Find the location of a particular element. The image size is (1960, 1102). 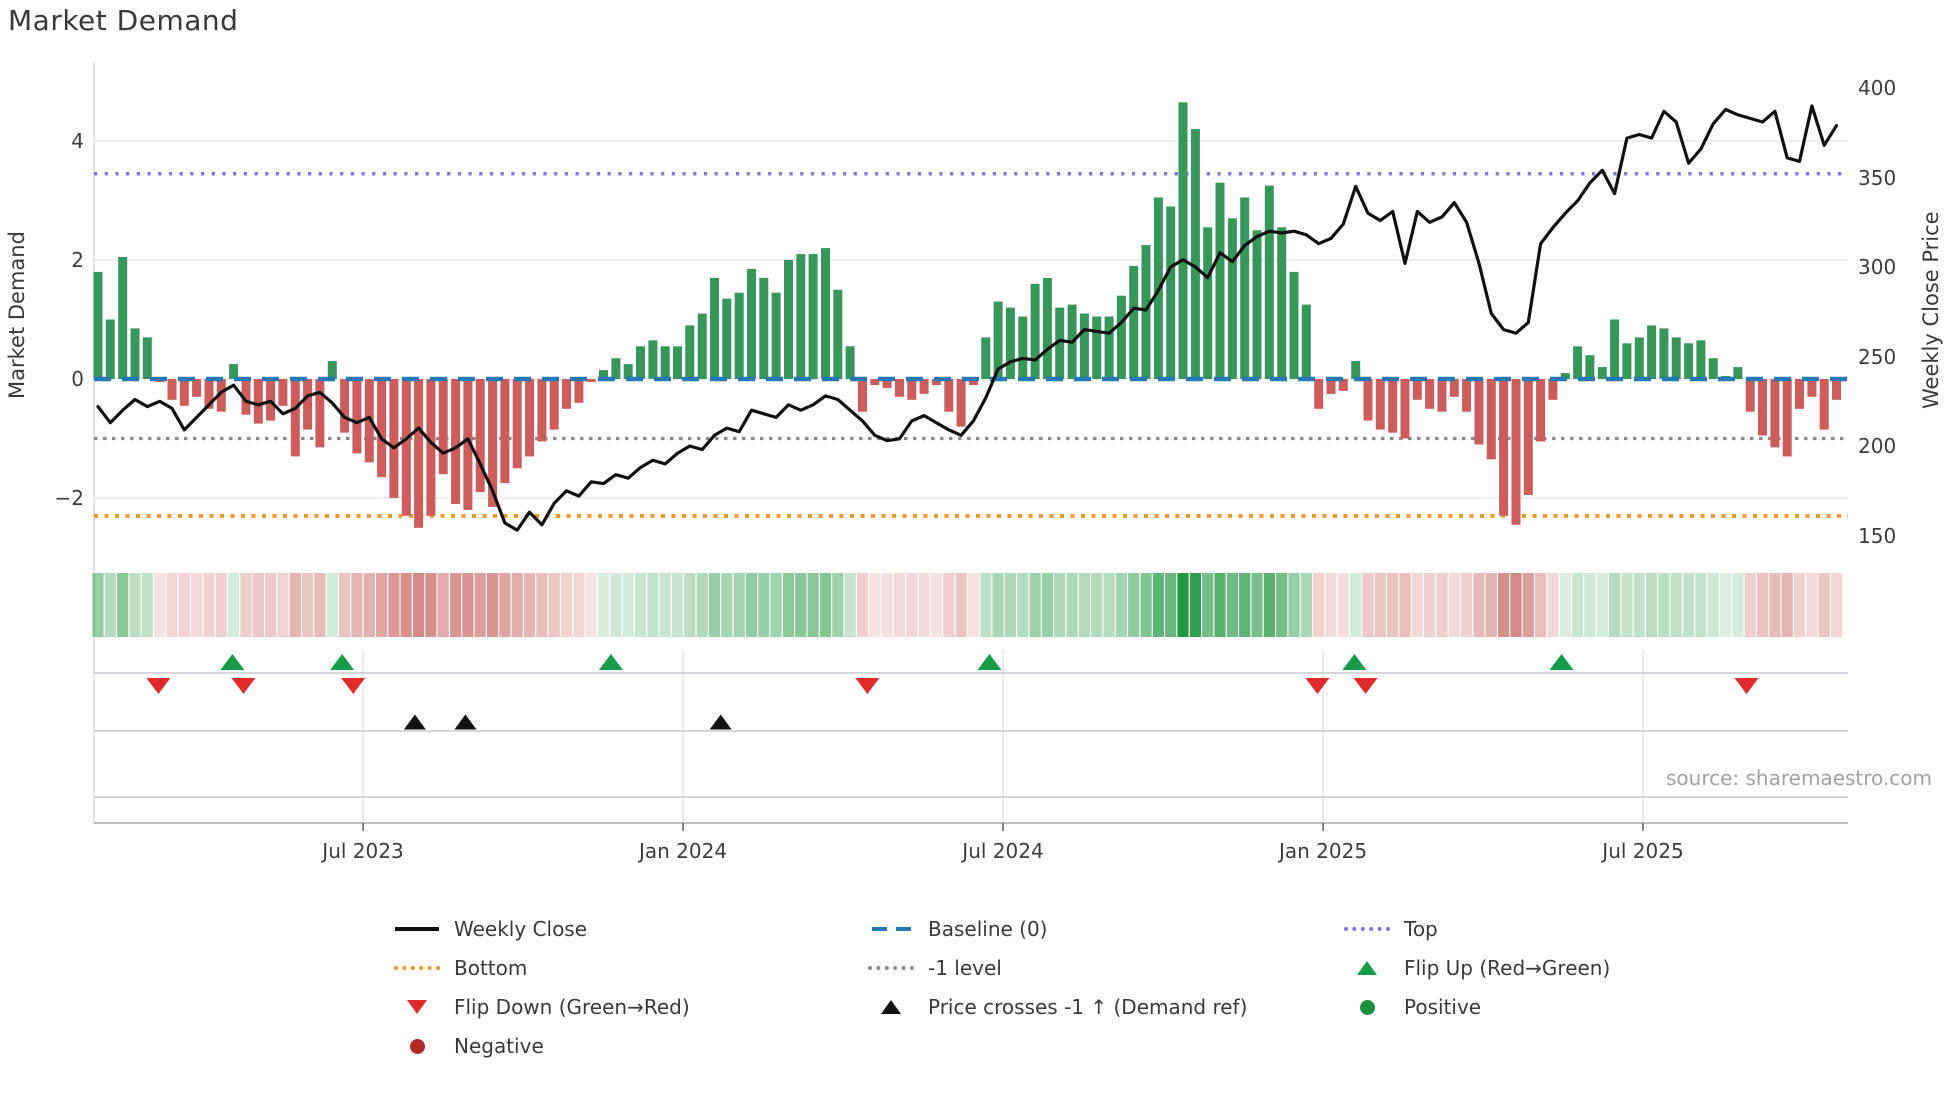

weekly-close-line-swatch-icon is located at coordinates (417, 929).